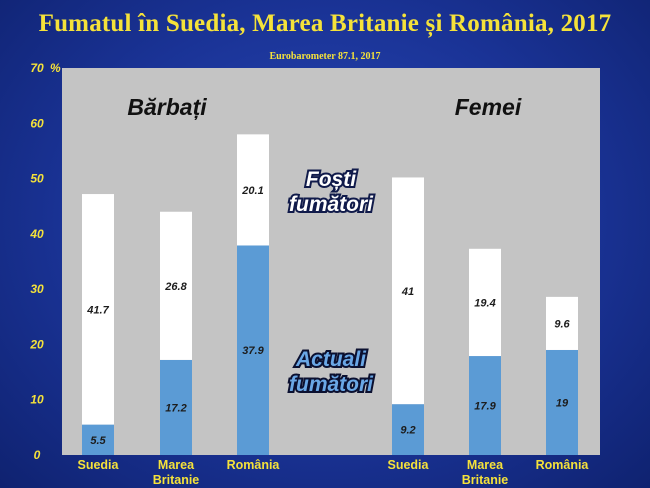 The height and width of the screenshot is (488, 650). I want to click on group-titles: Bărbați Femei, so click(324, 107).